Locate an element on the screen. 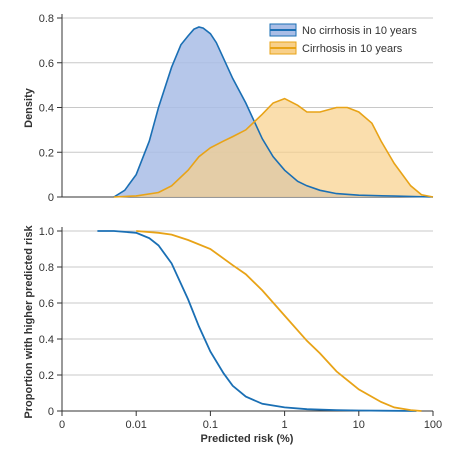 The height and width of the screenshot is (450, 460). x-tick-label: 0.01 is located at coordinates (135, 425).